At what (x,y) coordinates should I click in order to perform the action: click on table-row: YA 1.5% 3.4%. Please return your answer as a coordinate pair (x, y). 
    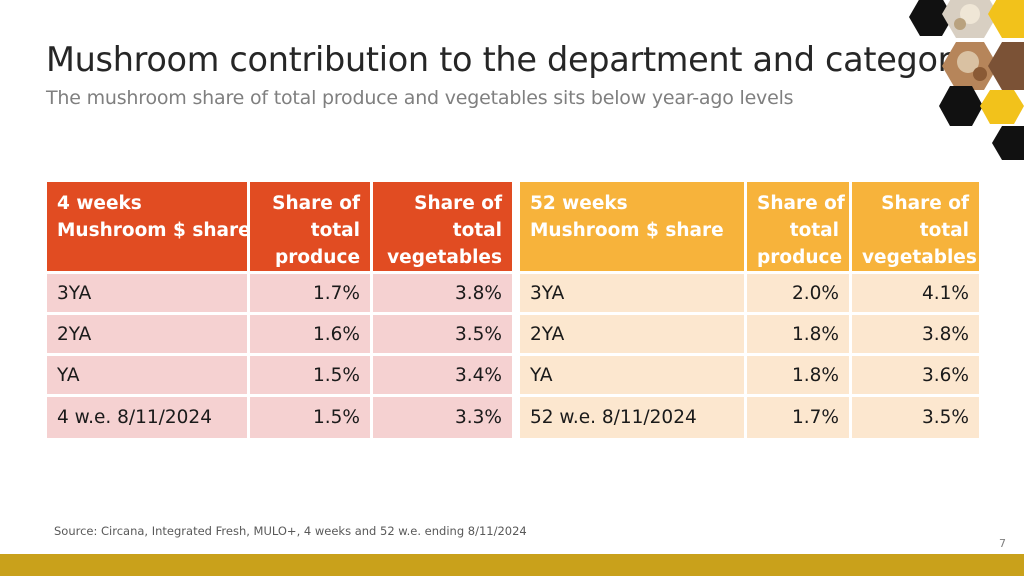
    Looking at the image, I should click on (279, 376).